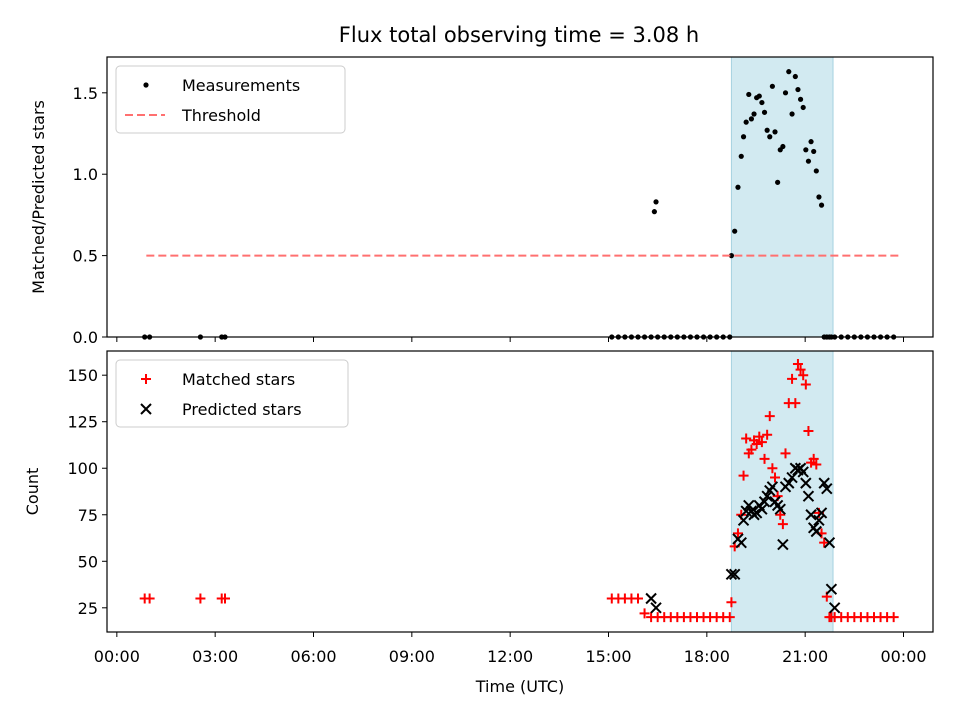 The image size is (960, 720). What do you see at coordinates (38, 197) in the screenshot?
I see `y-axis-label: Matched/Predicted stars` at bounding box center [38, 197].